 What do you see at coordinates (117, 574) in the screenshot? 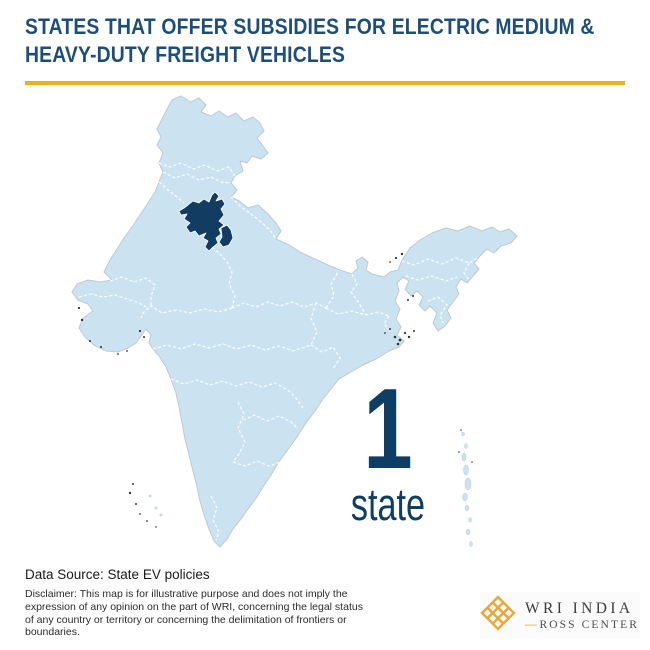
I see `data-source-text: Data Source: State EV policies` at bounding box center [117, 574].